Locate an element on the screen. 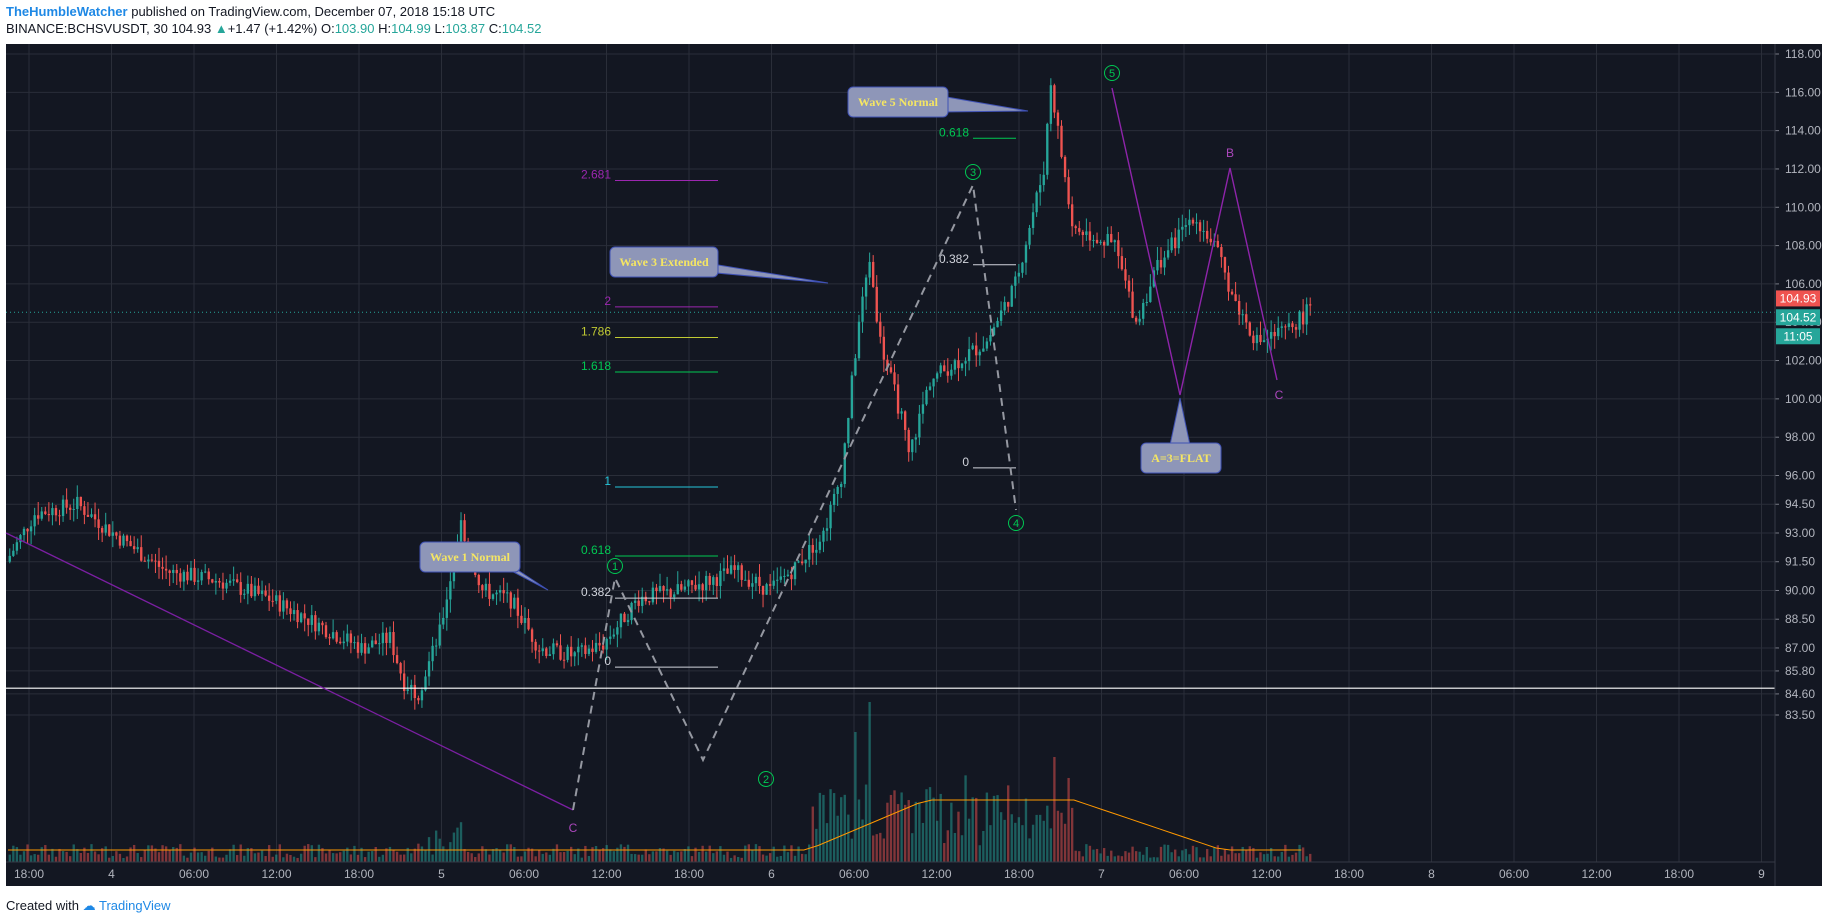 The width and height of the screenshot is (1828, 922). countdown-badge-bg is located at coordinates (1798, 336).